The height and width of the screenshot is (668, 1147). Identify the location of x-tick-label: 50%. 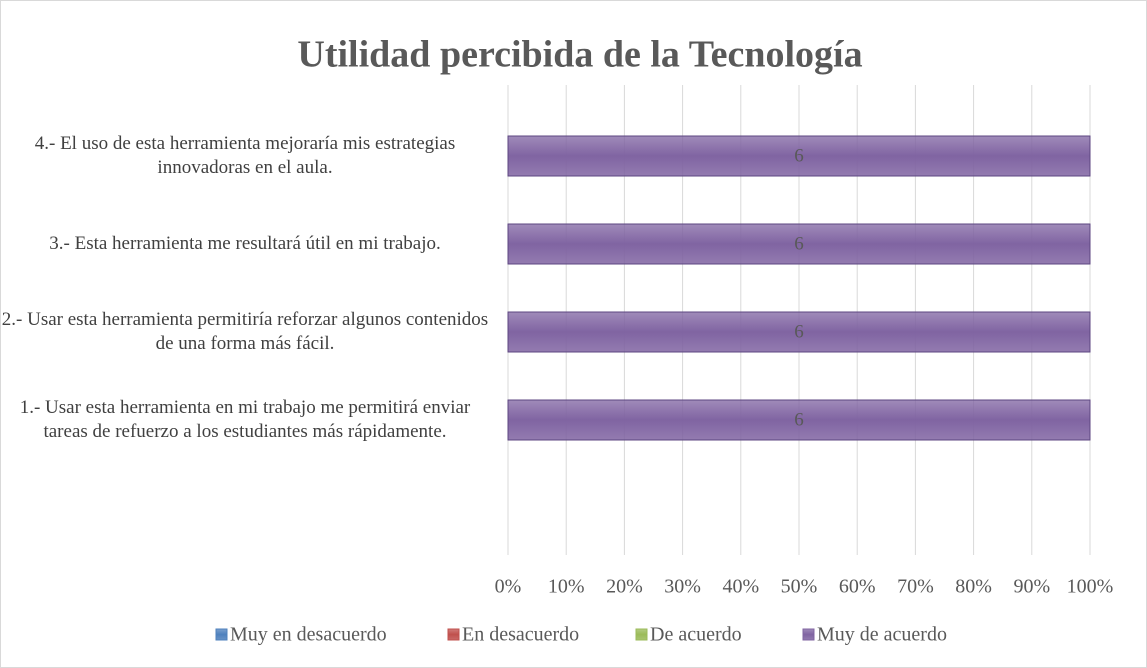
(799, 587).